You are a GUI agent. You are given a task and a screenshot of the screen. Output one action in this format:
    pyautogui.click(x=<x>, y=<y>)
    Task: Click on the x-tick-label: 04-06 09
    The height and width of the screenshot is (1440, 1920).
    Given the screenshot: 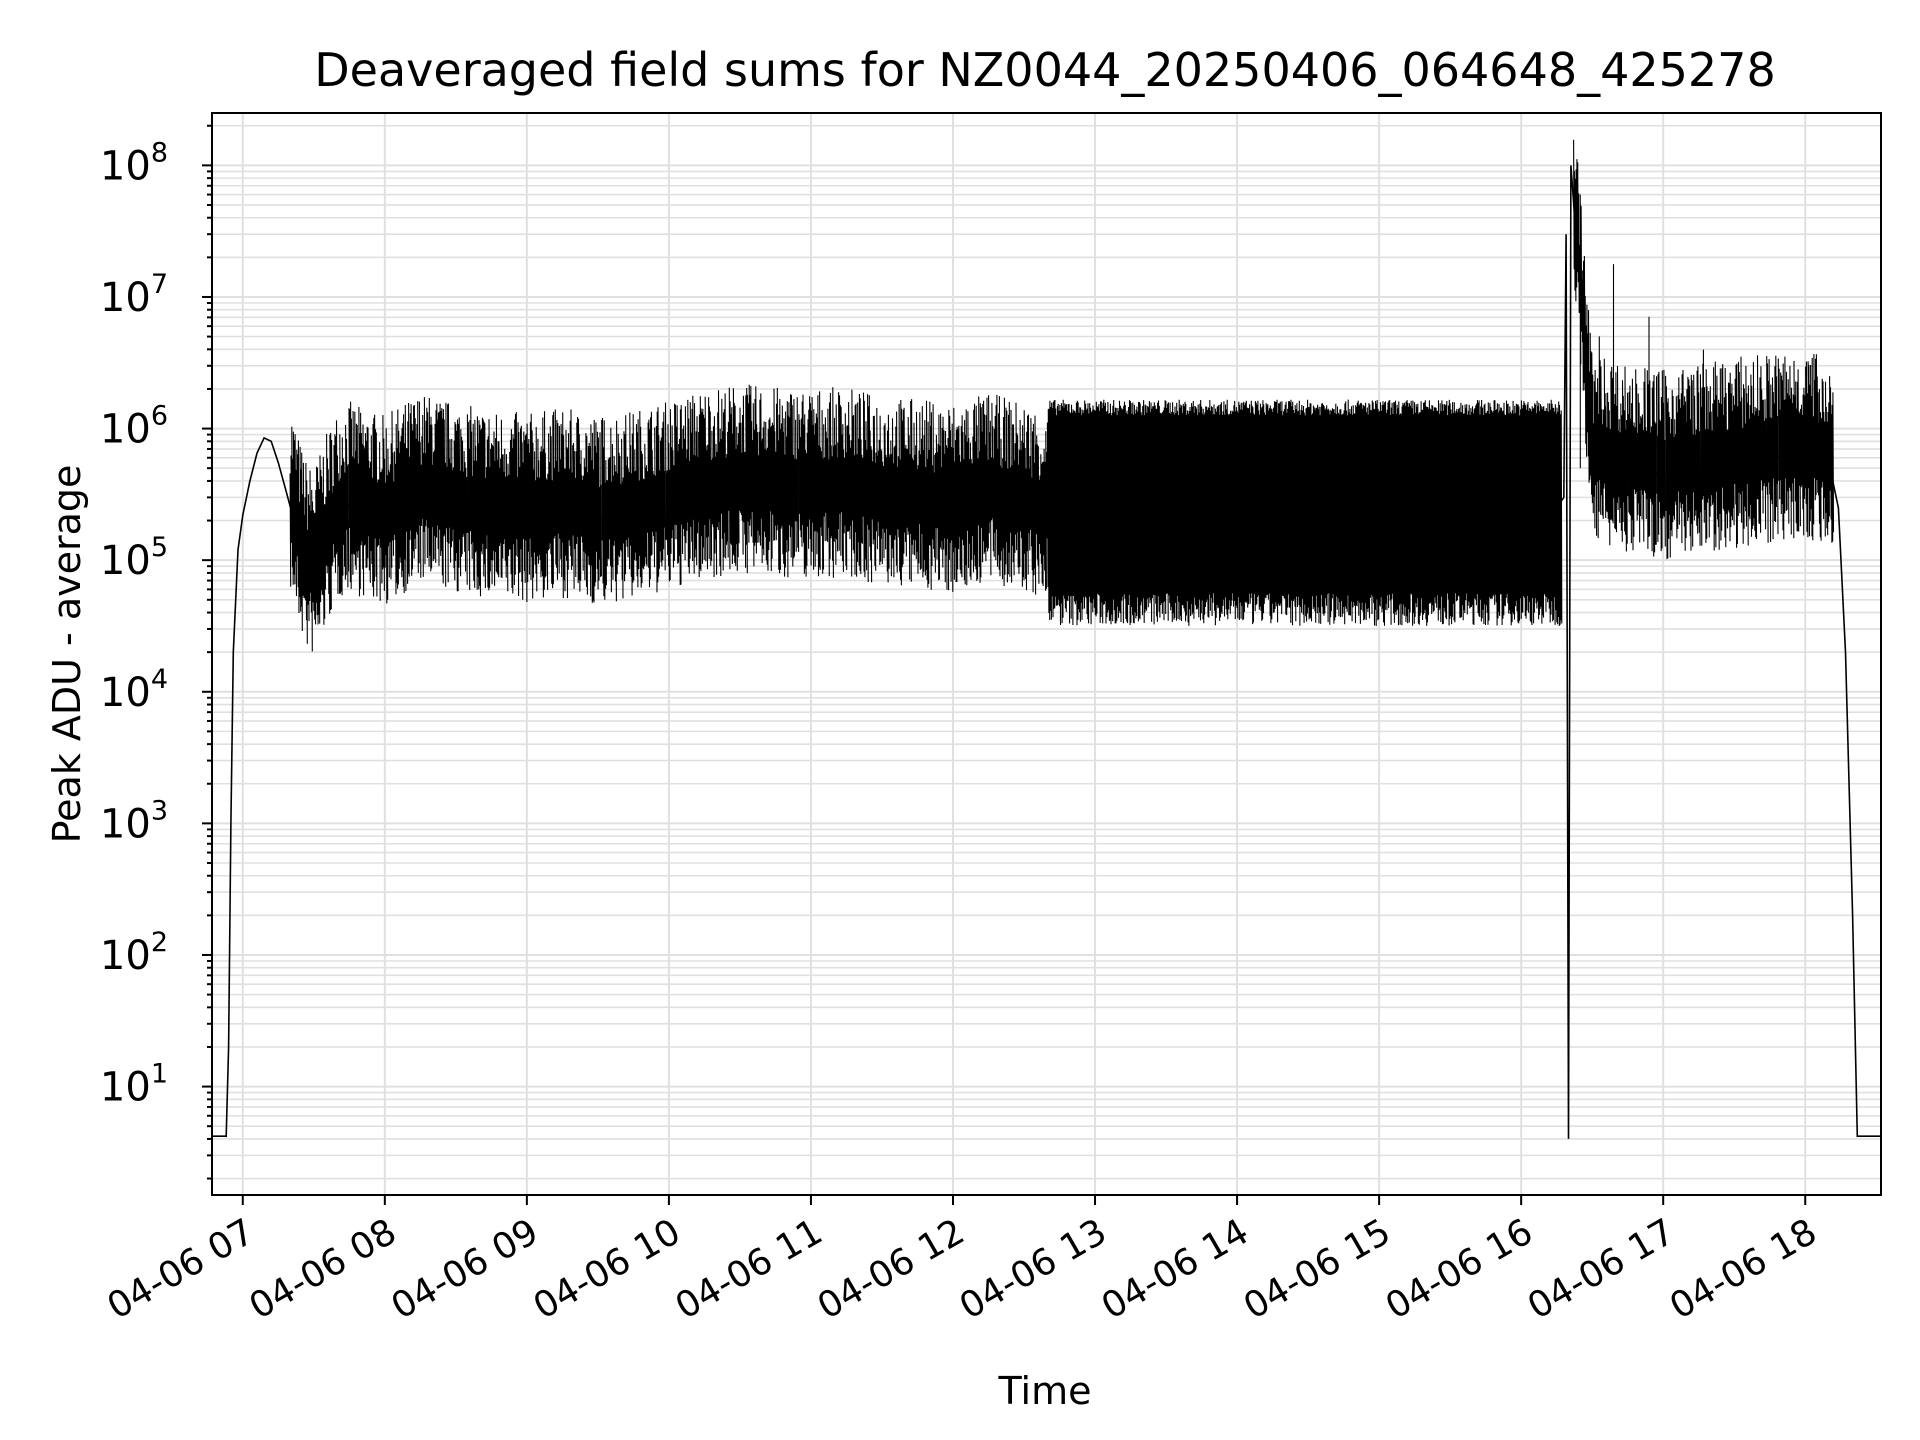 What is the action you would take?
    pyautogui.click(x=465, y=1269)
    